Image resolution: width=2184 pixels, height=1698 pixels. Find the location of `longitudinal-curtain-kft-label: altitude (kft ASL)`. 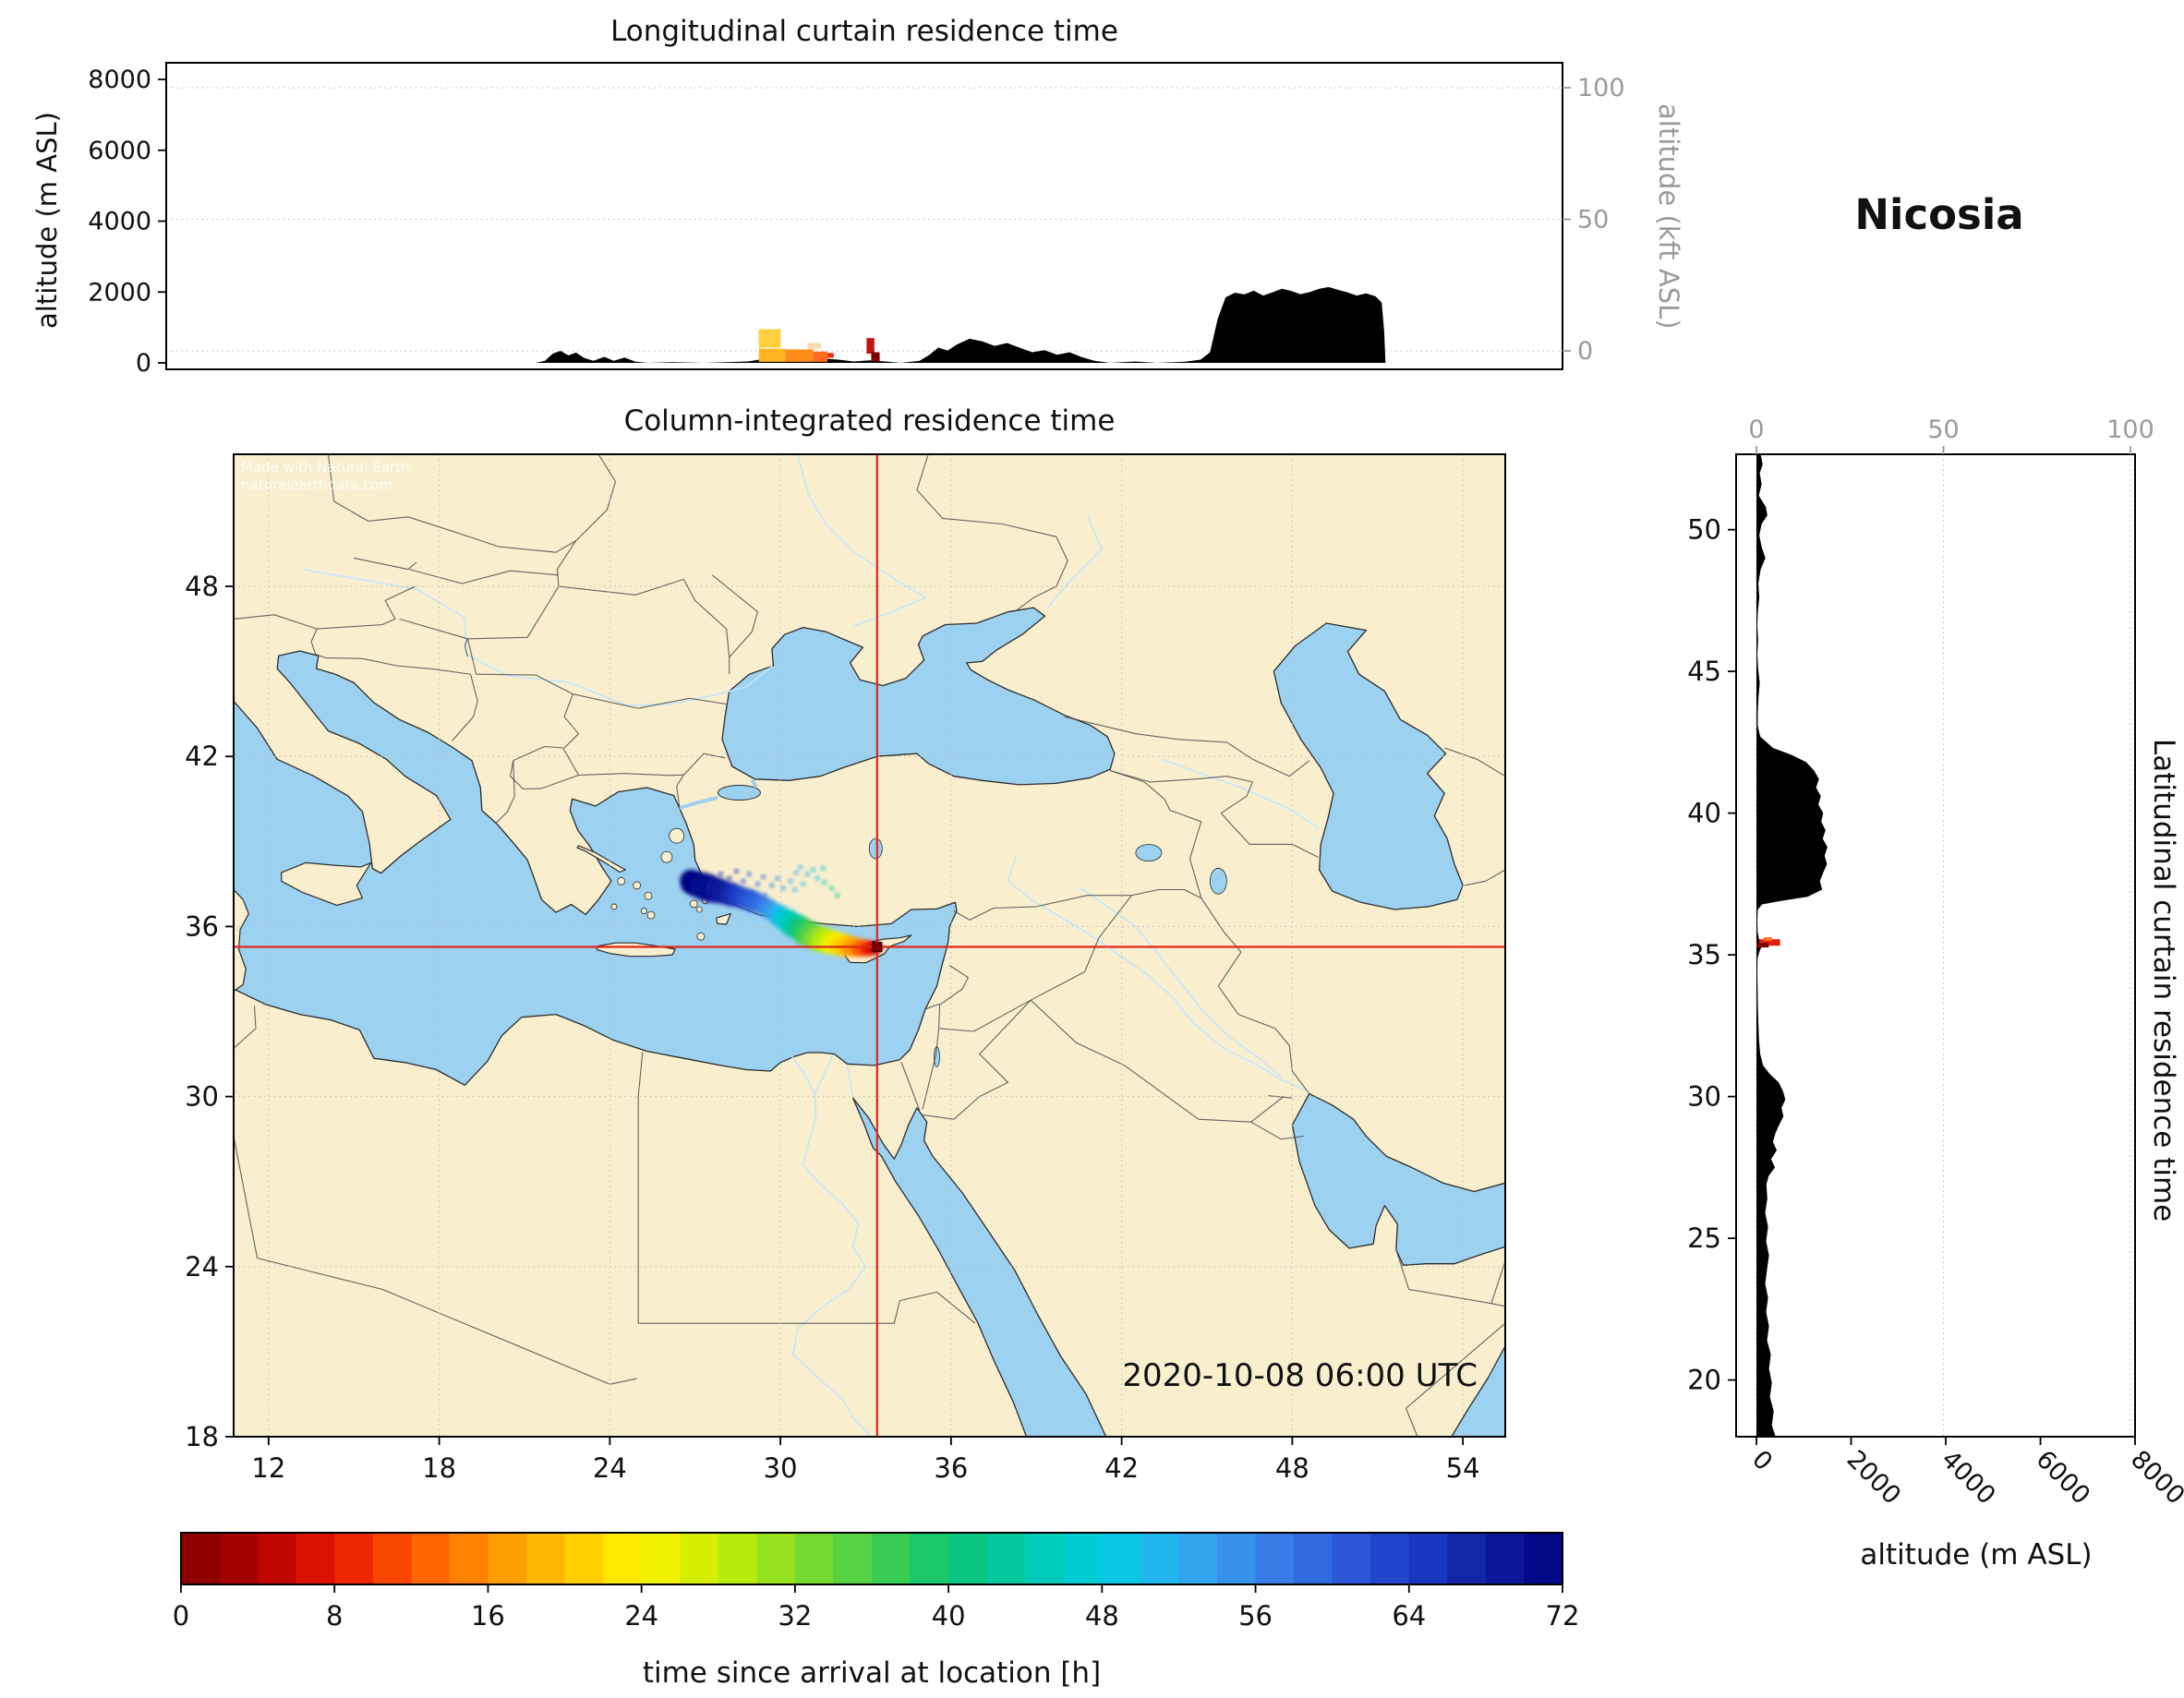

longitudinal-curtain-kft-label: altitude (kft ASL) is located at coordinates (1668, 216).